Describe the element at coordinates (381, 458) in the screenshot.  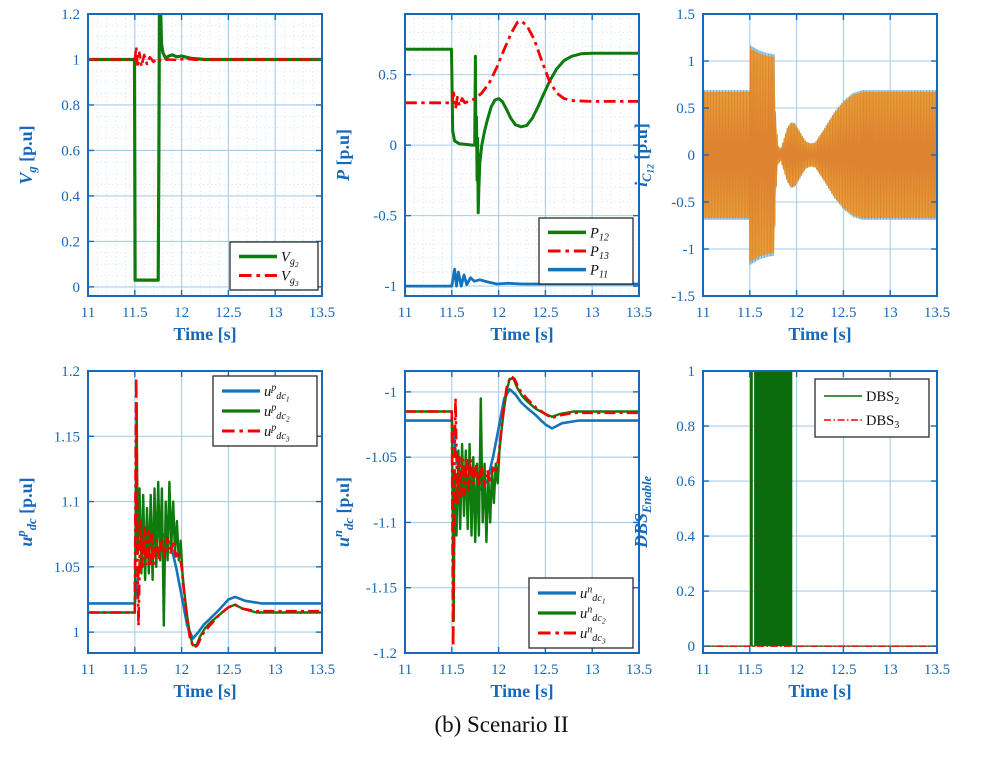
I see `svg-text: -1.05` at that location.